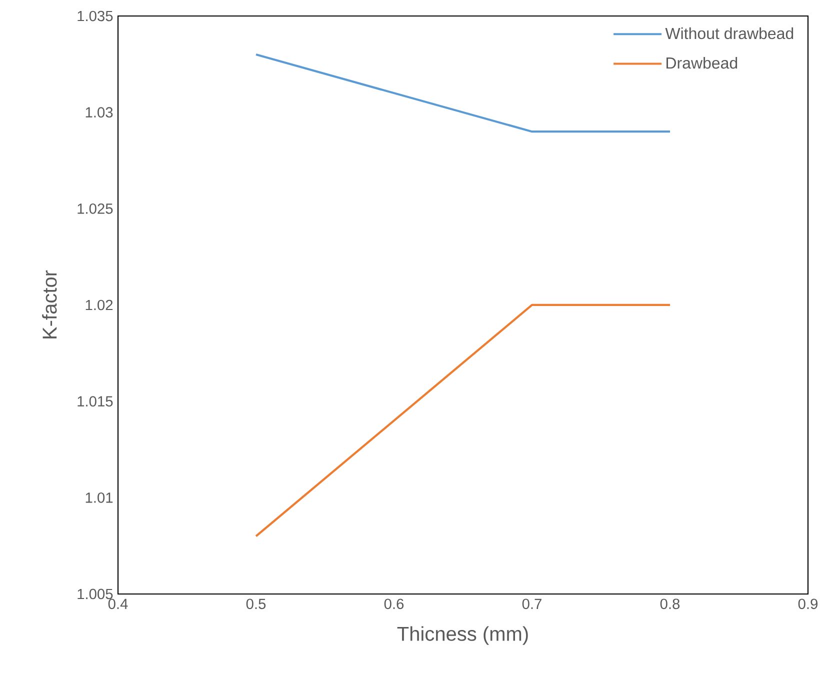  What do you see at coordinates (532, 604) in the screenshot?
I see `x-tick-label: 0.7` at bounding box center [532, 604].